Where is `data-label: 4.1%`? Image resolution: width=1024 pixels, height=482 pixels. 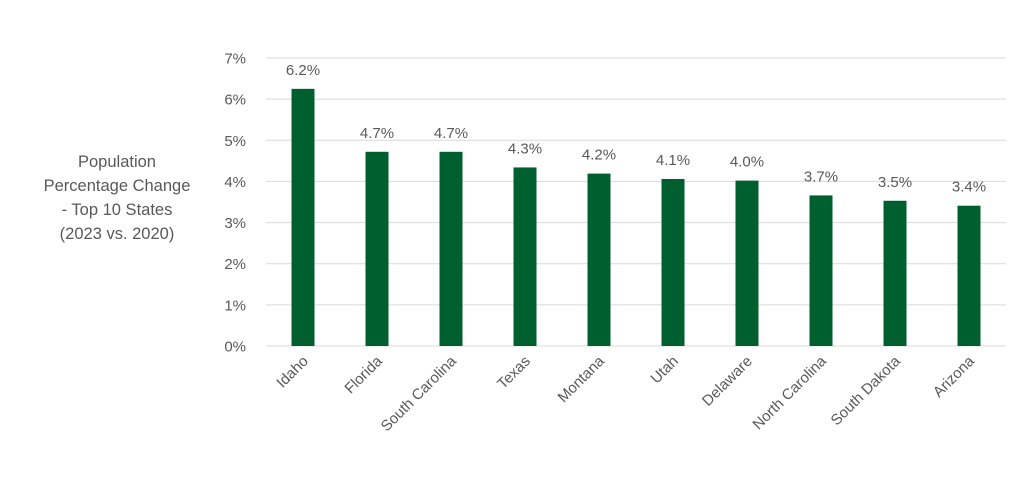 data-label: 4.1% is located at coordinates (673, 160).